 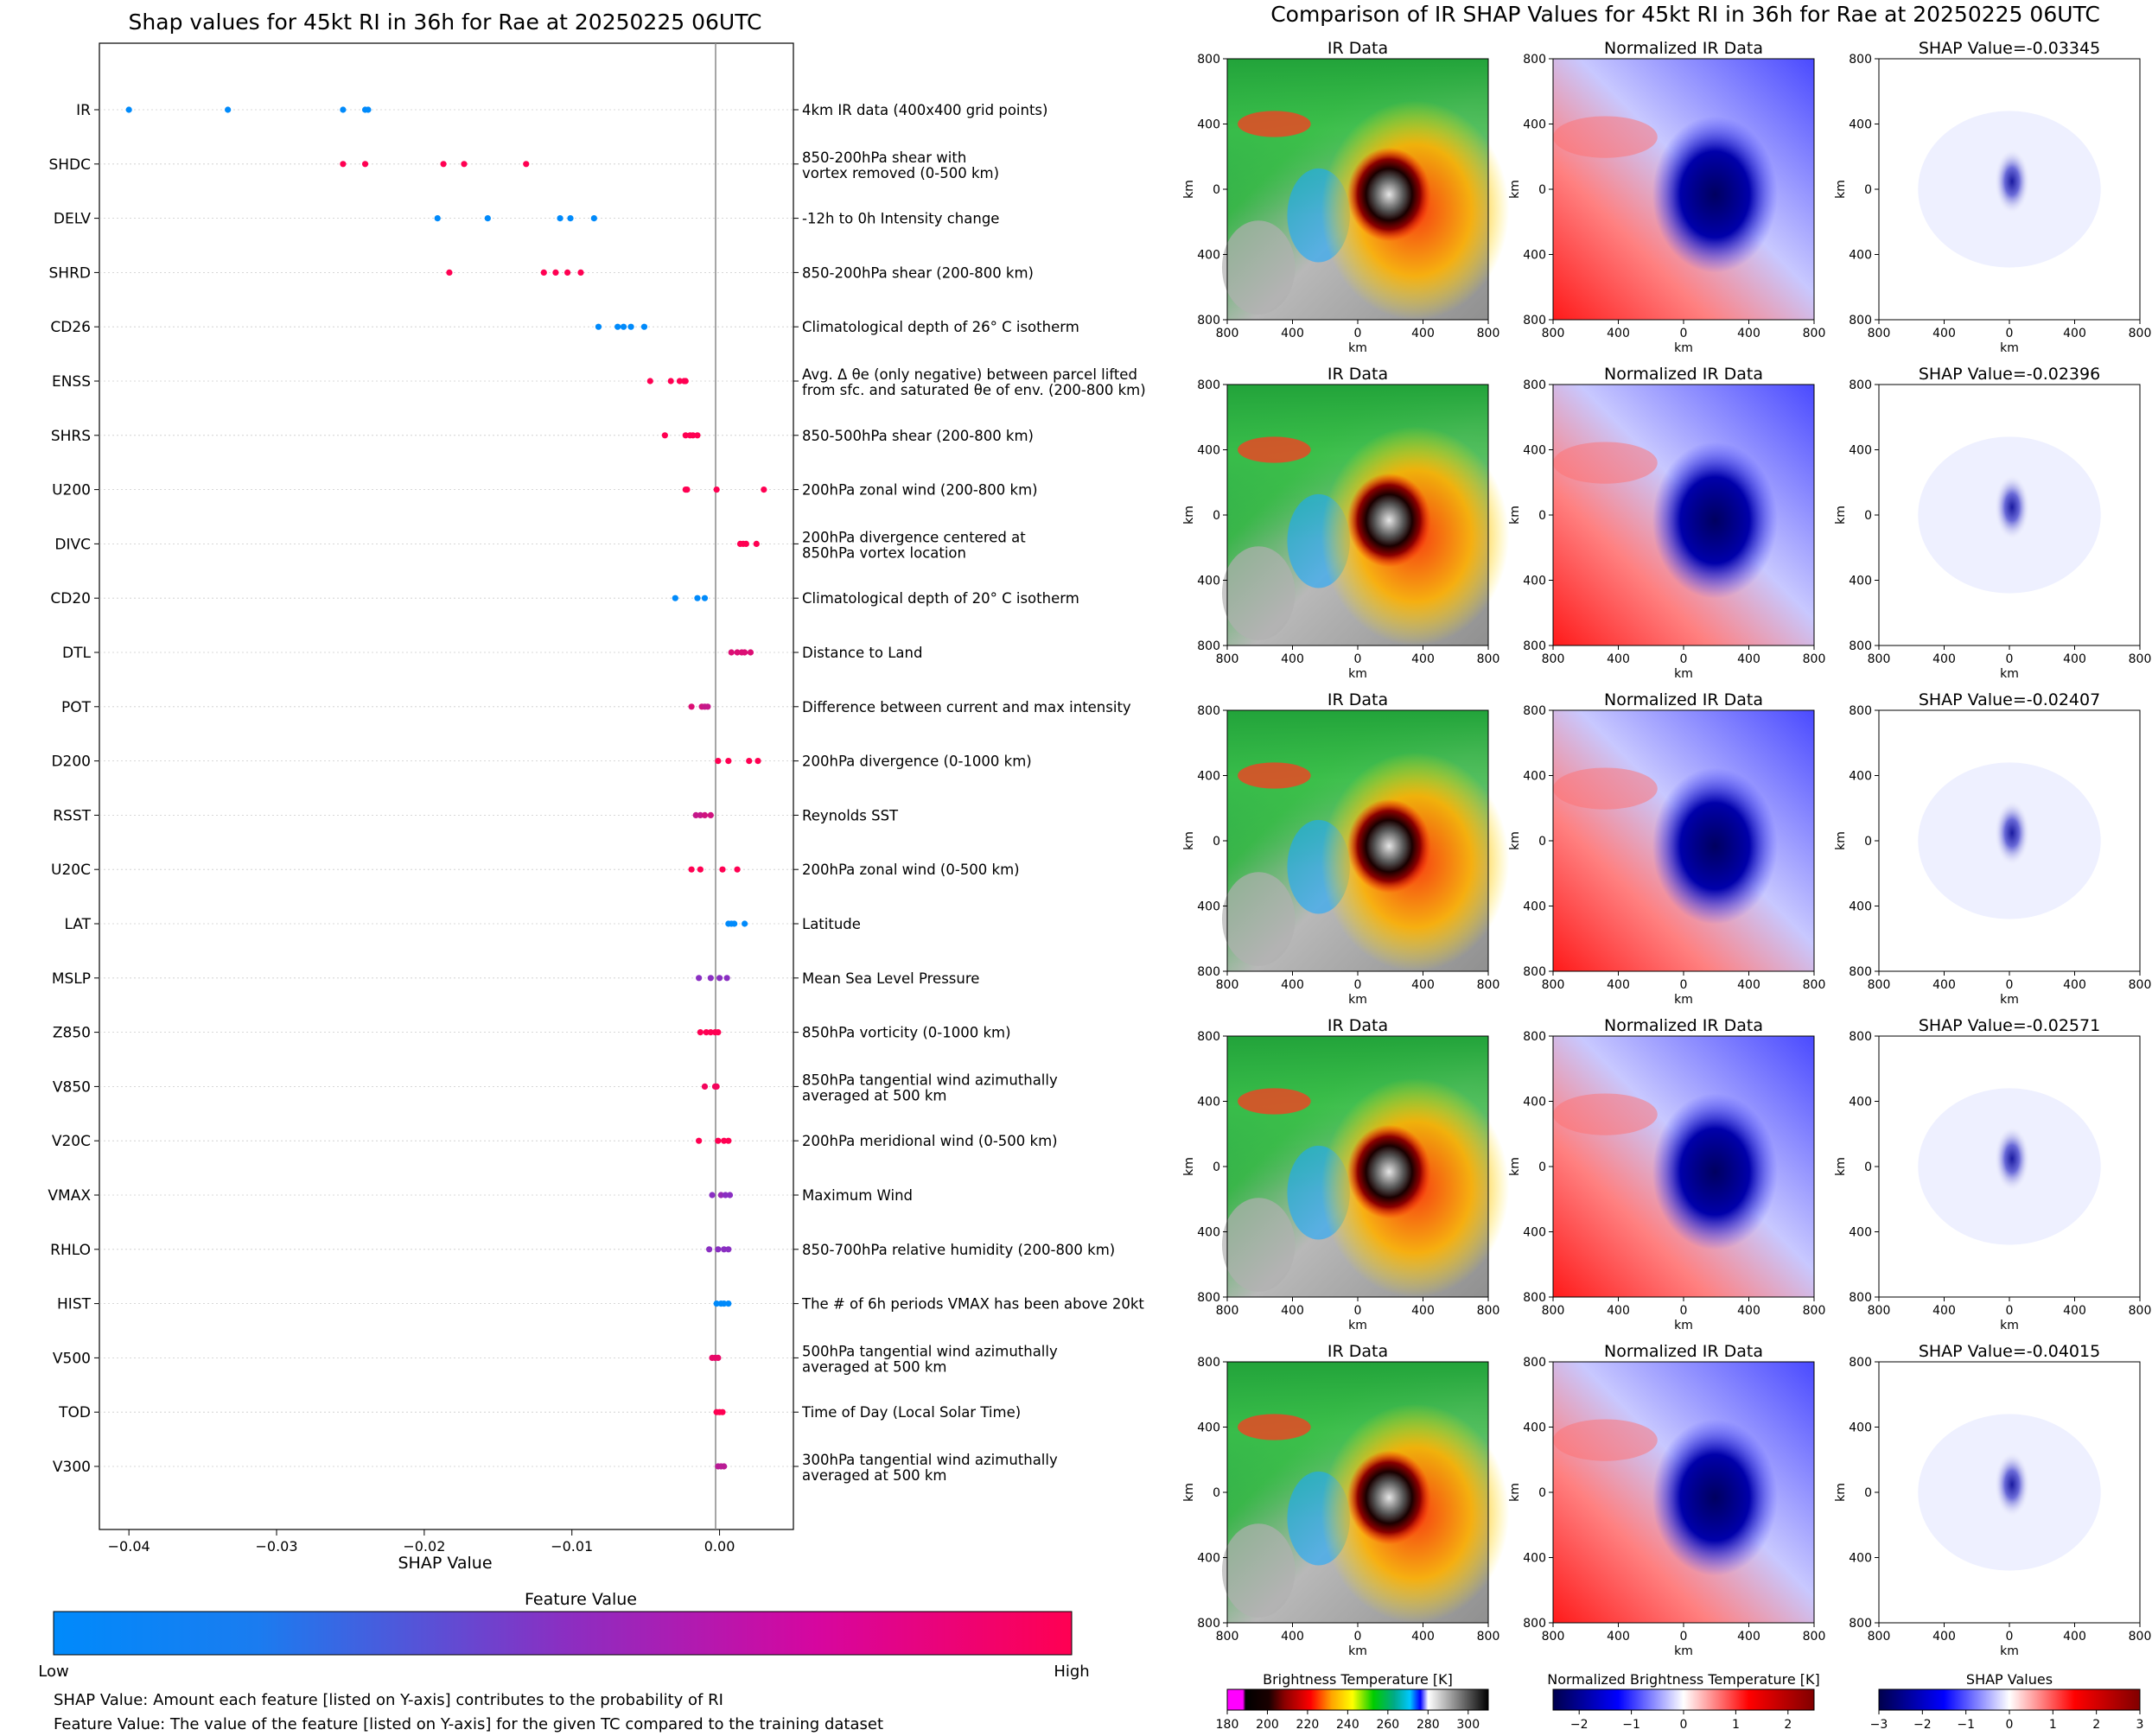 What do you see at coordinates (874, 1475) in the screenshot?
I see `feature-desc-v300: averaged at 500 km` at bounding box center [874, 1475].